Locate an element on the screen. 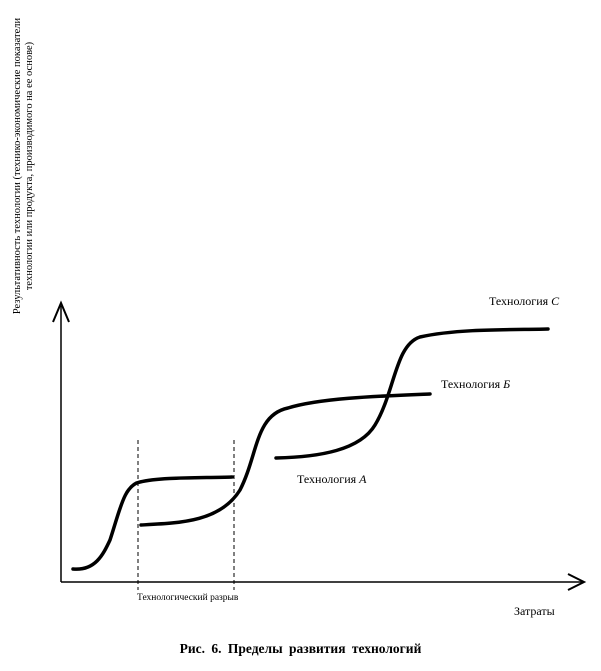 The height and width of the screenshot is (671, 601). x-axis-arrow is located at coordinates (577, 582).